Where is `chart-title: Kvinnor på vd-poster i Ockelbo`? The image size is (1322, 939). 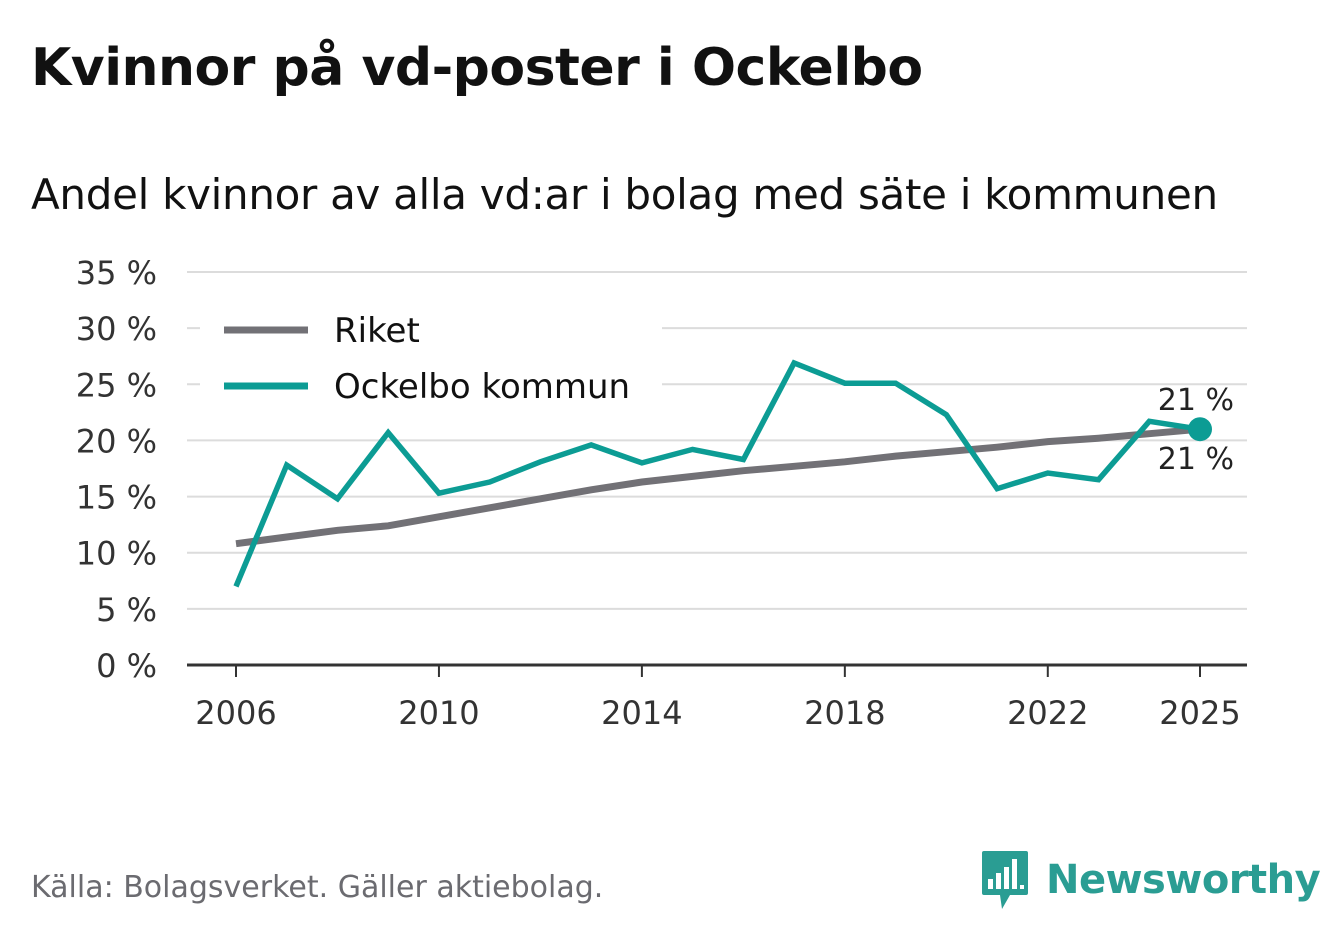
chart-title: Kvinnor på vd-poster i Ockelbo is located at coordinates (477, 68).